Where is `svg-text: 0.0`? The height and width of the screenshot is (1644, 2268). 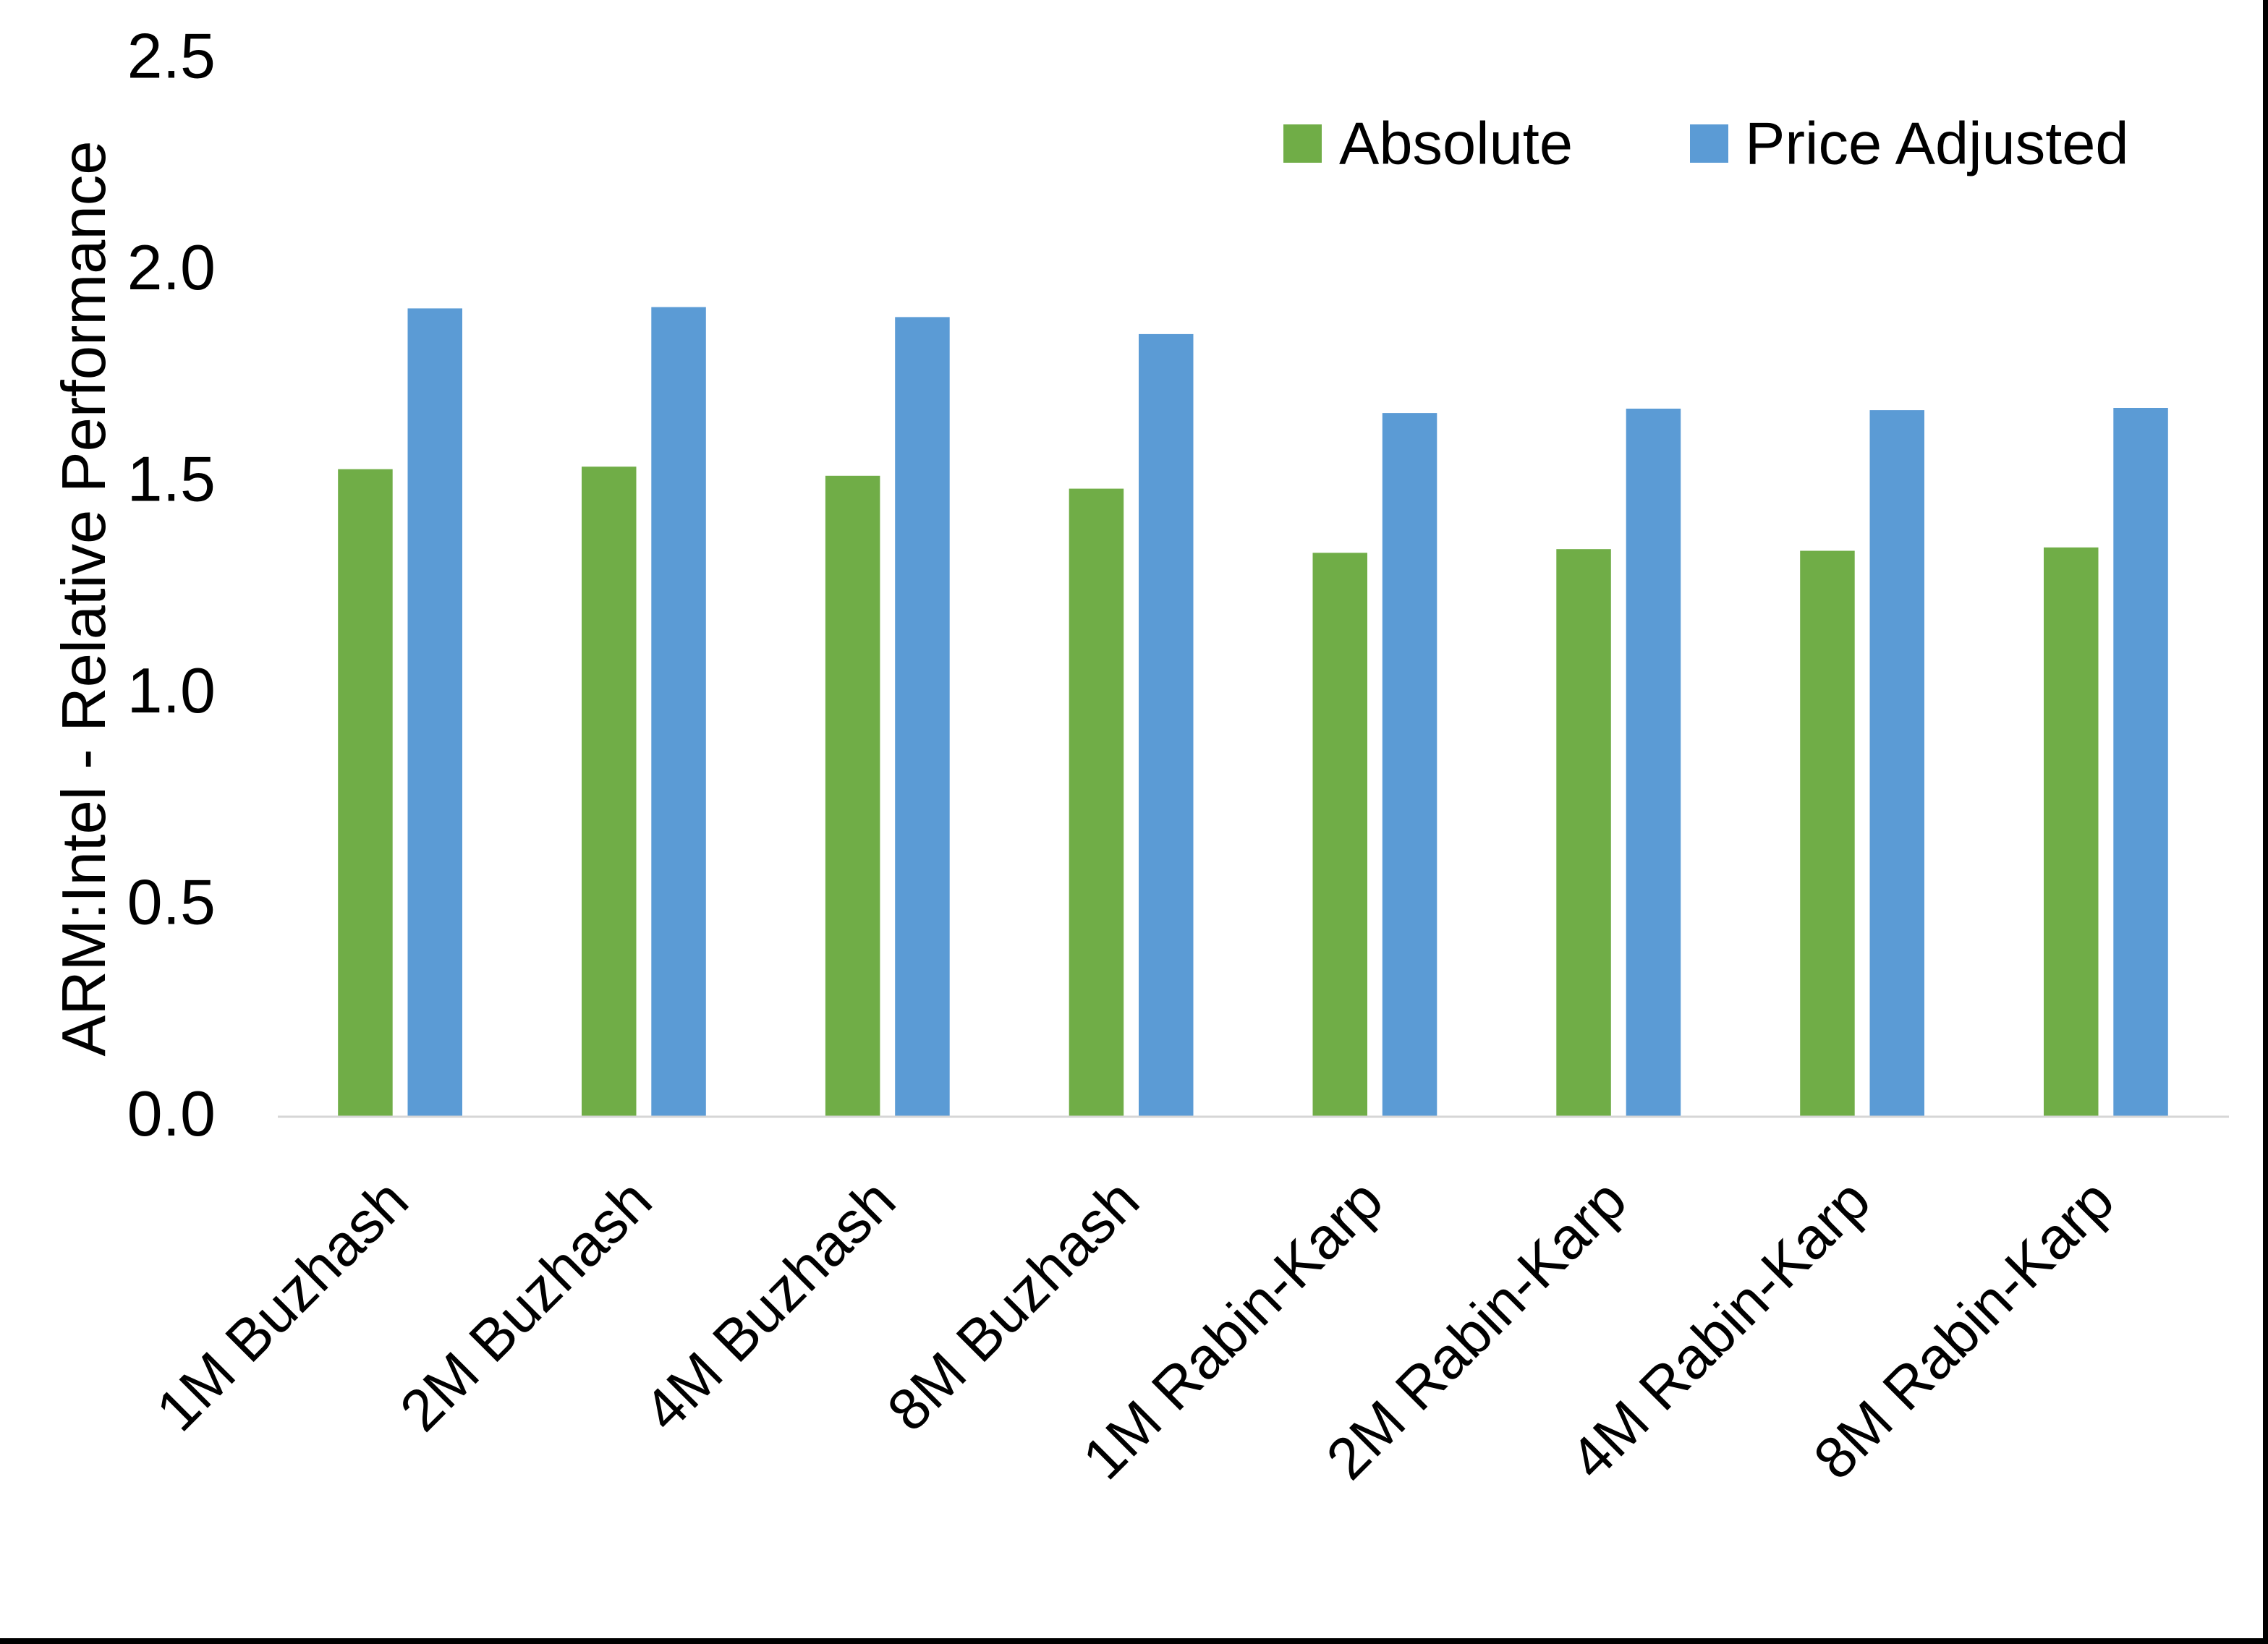
svg-text: 0.0 is located at coordinates (171, 1113).